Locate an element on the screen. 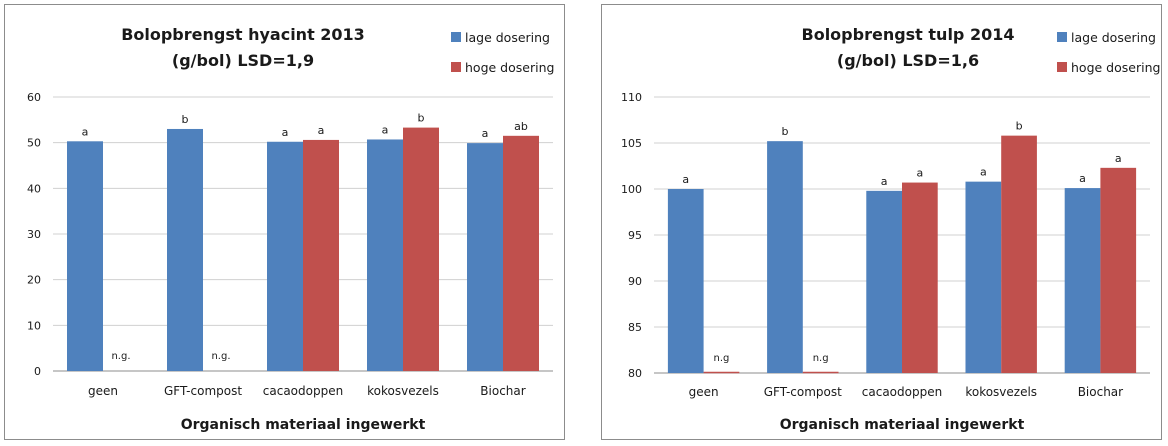 The image size is (1168, 446). y-tick-label: 85 is located at coordinates (635, 327).